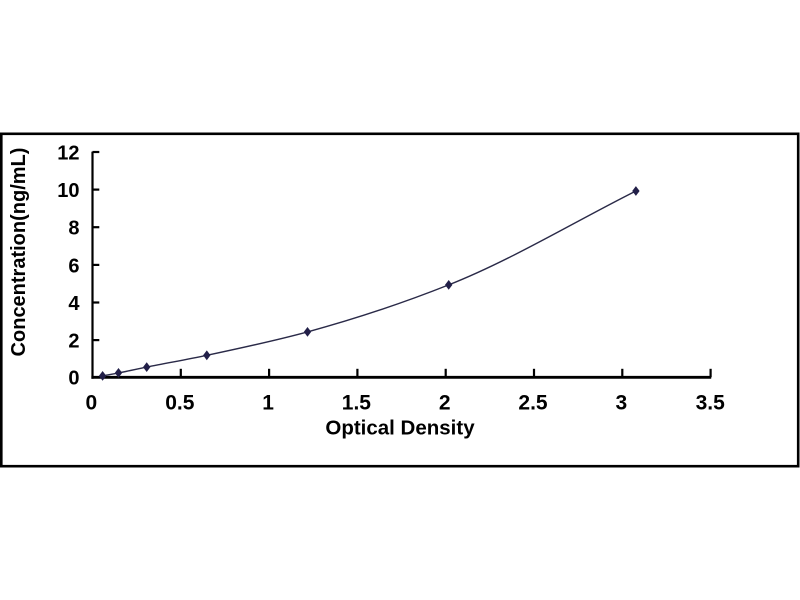 The image size is (800, 600). Describe the element at coordinates (533, 403) in the screenshot. I see `svg-text: 2.5` at that location.